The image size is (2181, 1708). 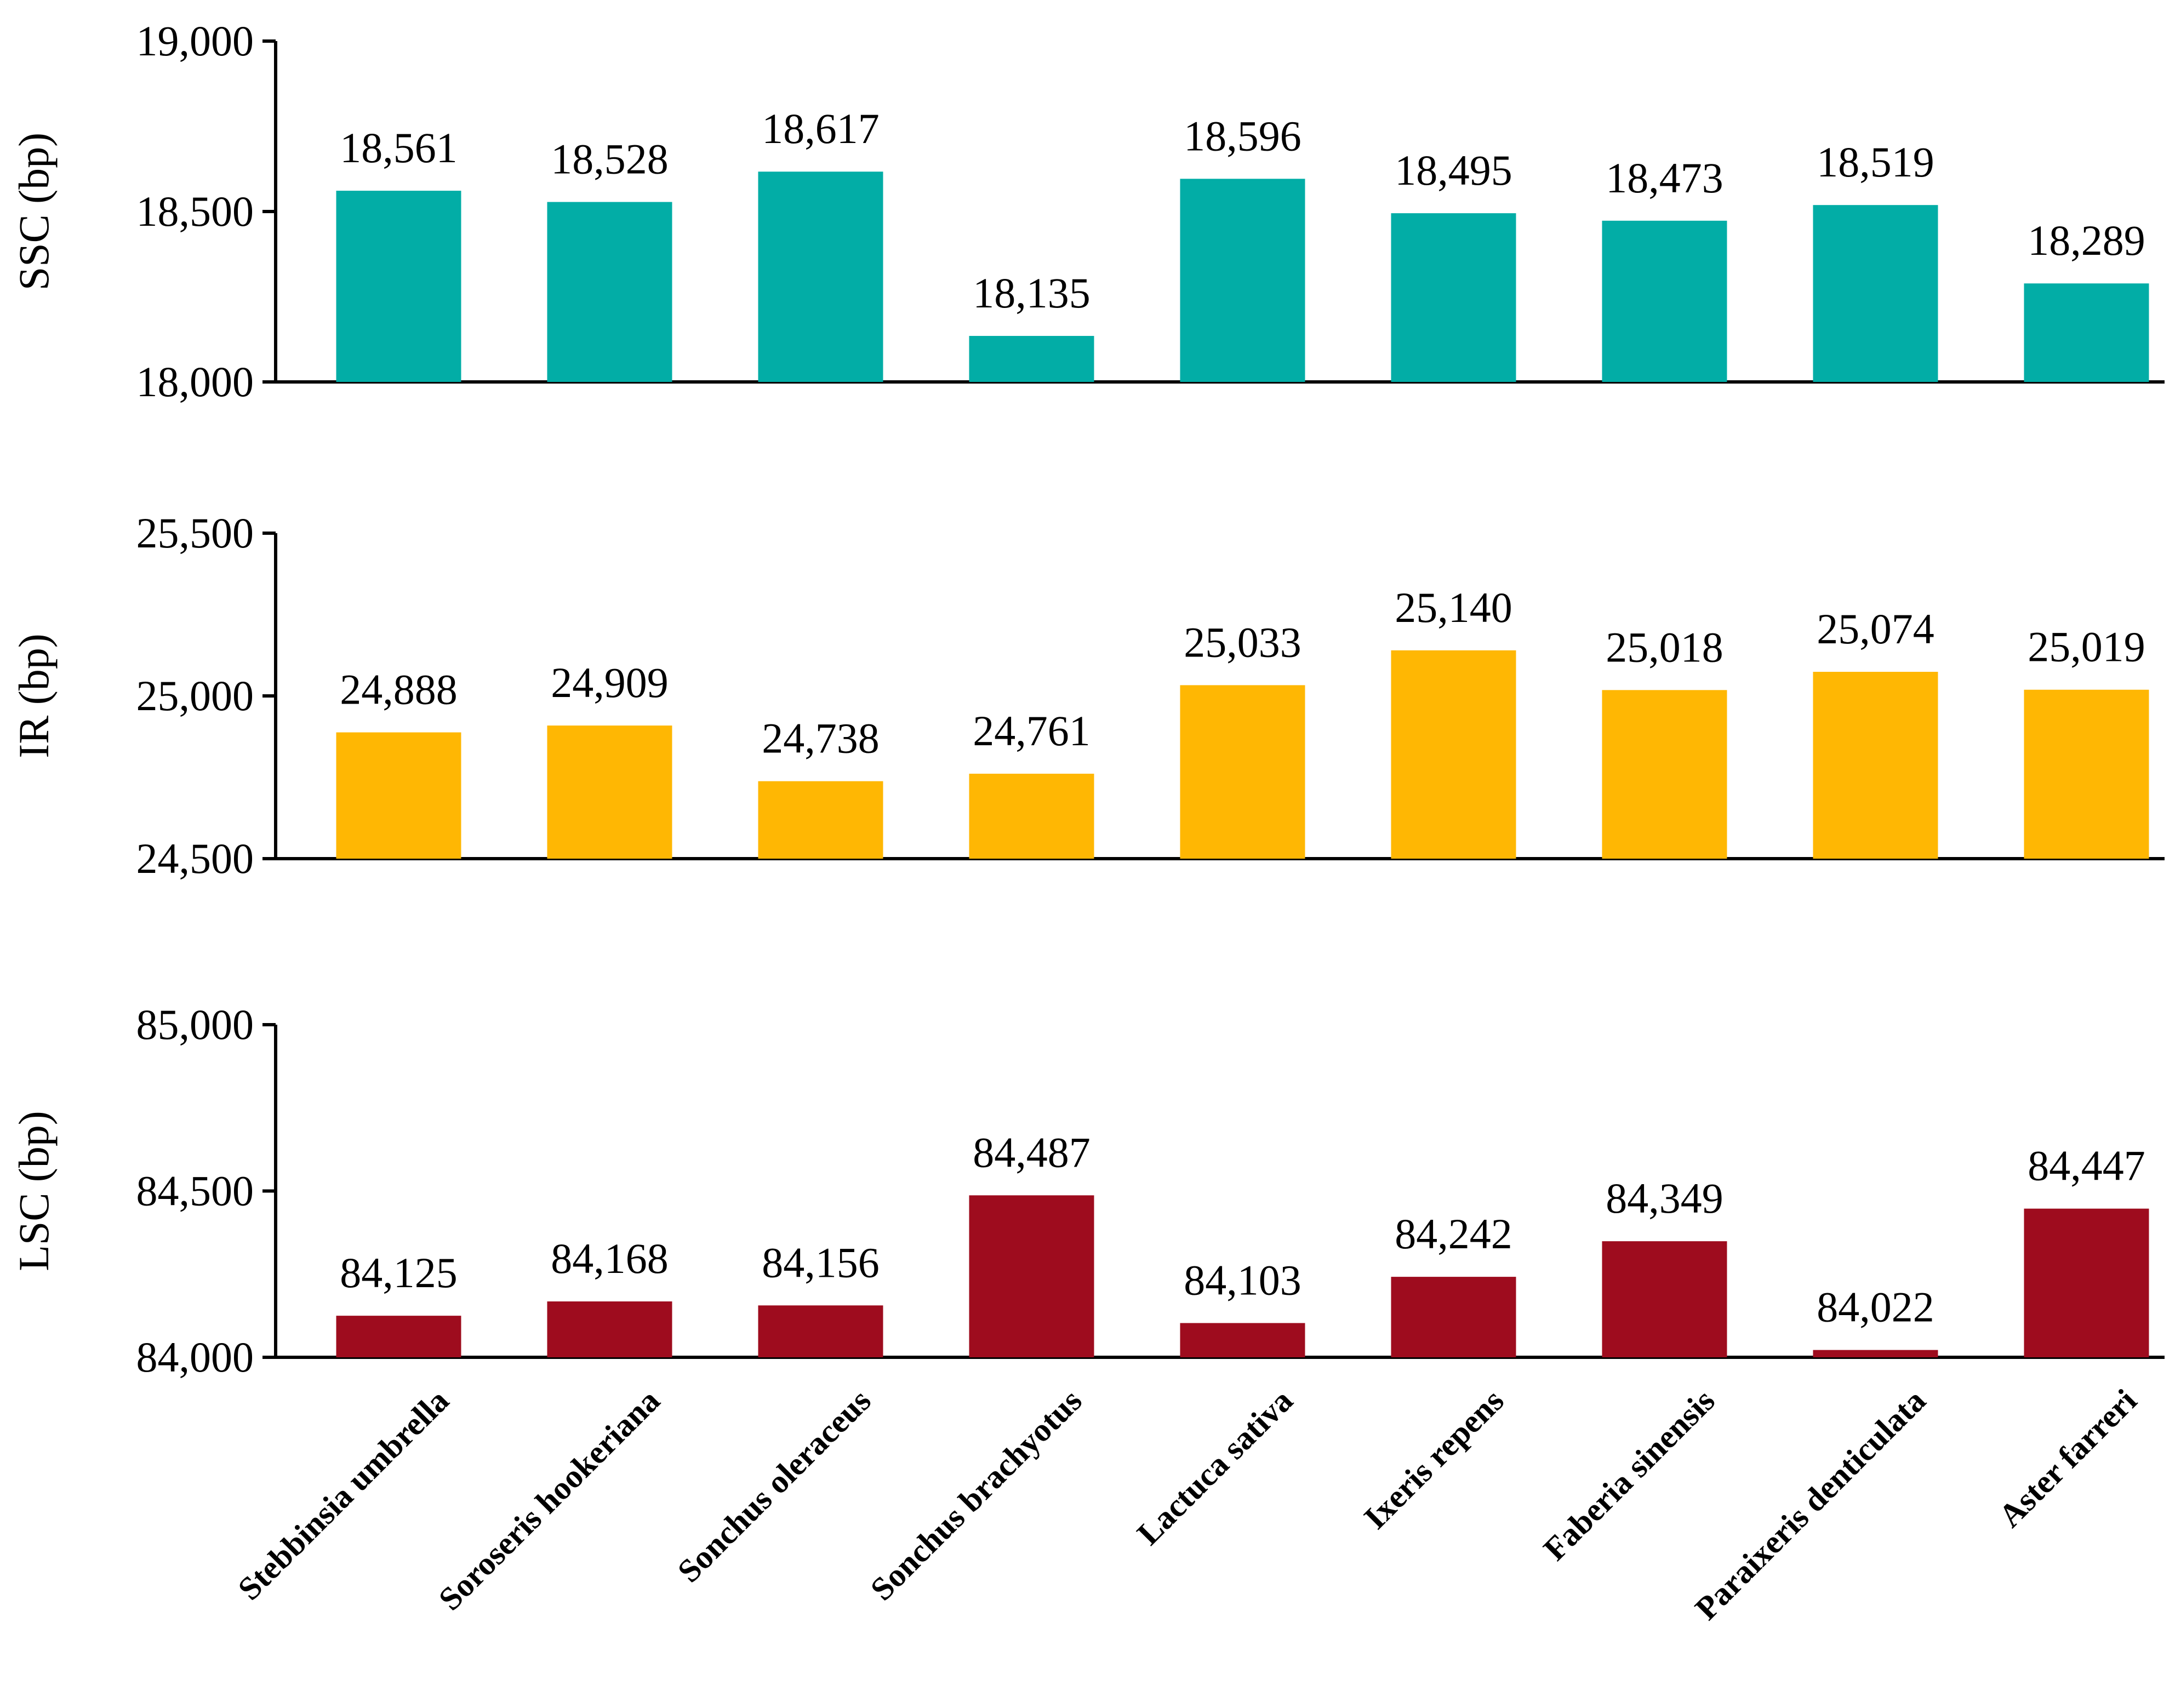 What do you see at coordinates (610, 159) in the screenshot?
I see `ssc-data-label: 18,528` at bounding box center [610, 159].